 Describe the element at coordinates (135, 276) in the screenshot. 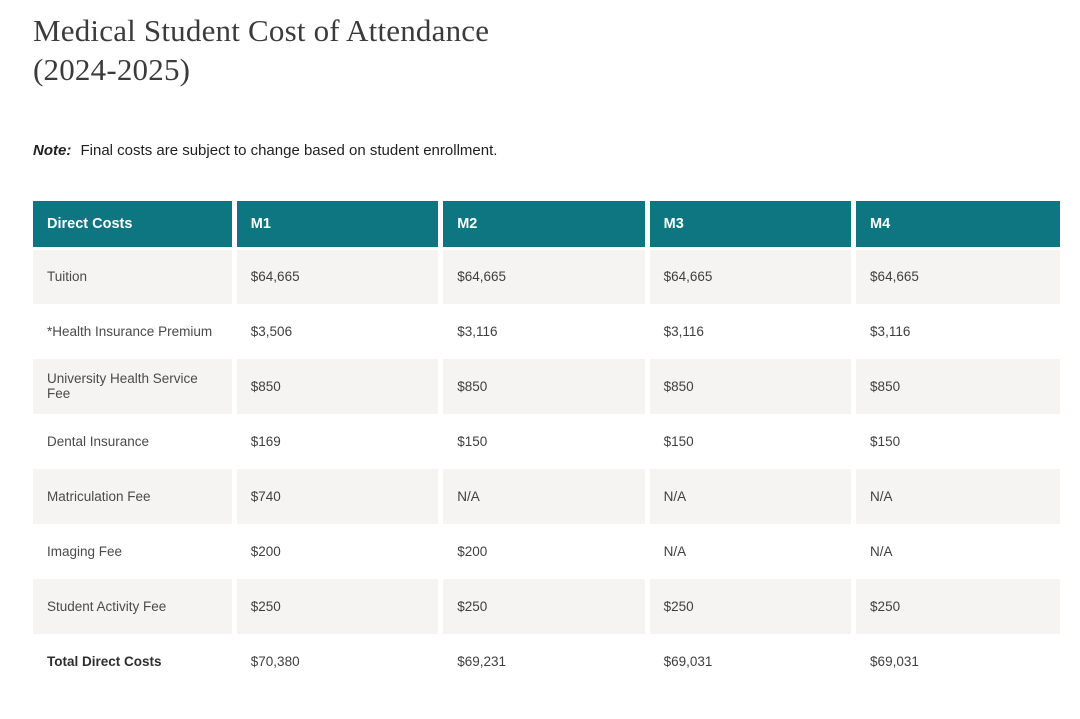

I see `row-label-cell: Tuition` at that location.